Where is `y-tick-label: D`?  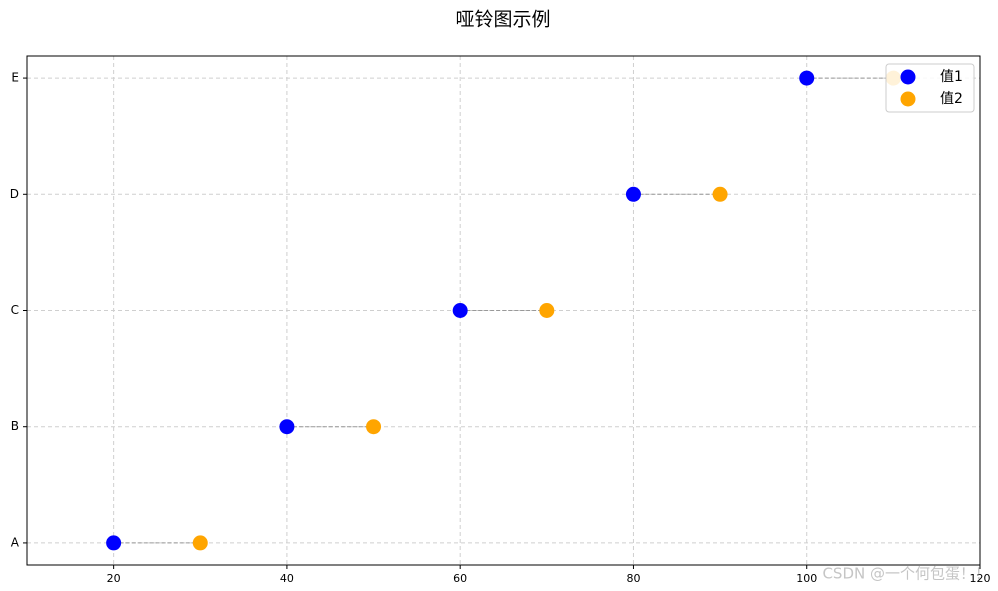 y-tick-label: D is located at coordinates (14, 194).